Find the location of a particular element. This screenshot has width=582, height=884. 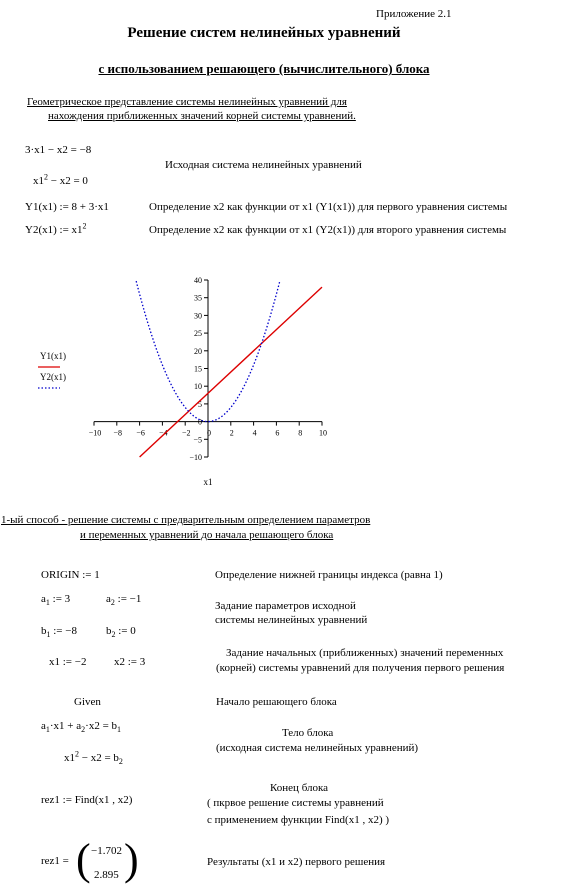

body-description-line1: Тело блока is located at coordinates (308, 733).